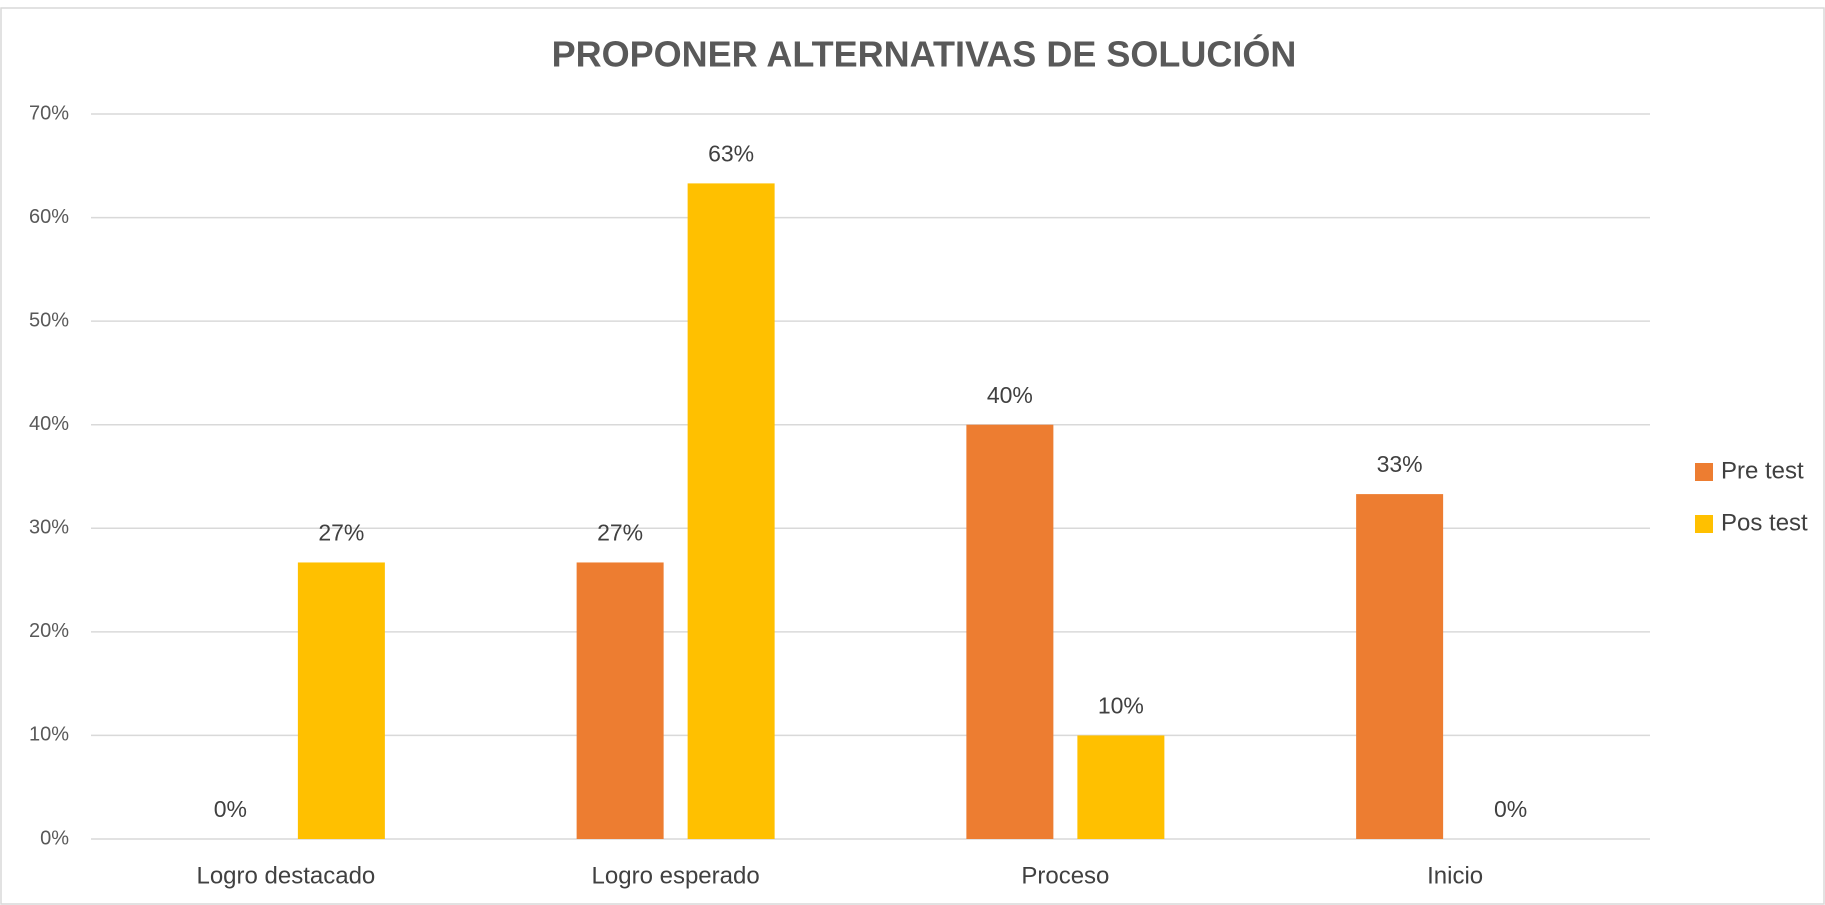 The height and width of the screenshot is (905, 1825). Describe the element at coordinates (1010, 395) in the screenshot. I see `value-label: 40%` at that location.